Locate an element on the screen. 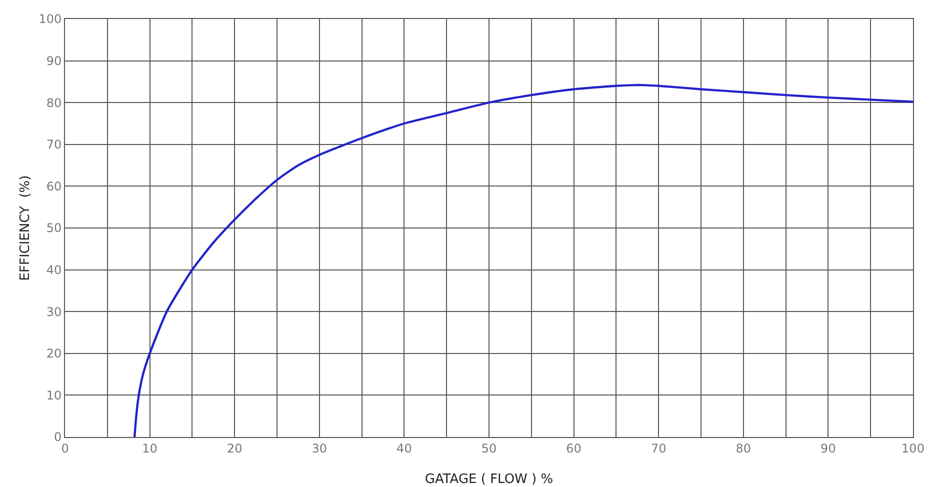  x-tick-label: 50 is located at coordinates (489, 448).